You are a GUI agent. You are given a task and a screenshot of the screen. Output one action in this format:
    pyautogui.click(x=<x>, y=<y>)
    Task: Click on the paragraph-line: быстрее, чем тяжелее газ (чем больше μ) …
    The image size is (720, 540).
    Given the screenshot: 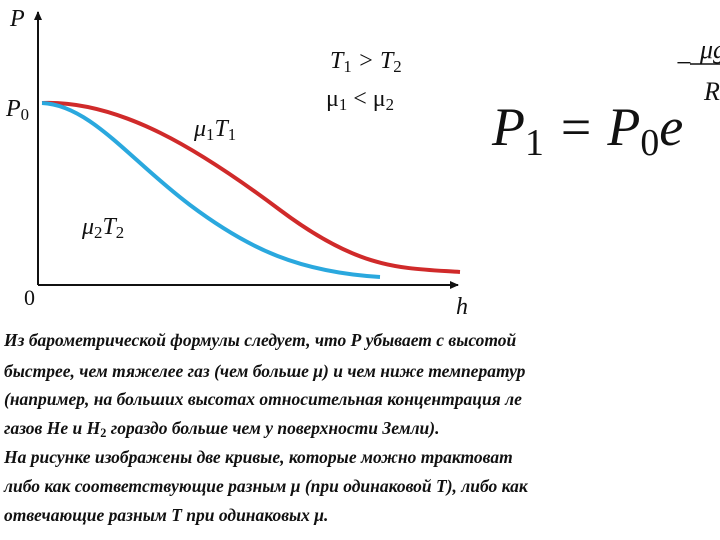 What is the action you would take?
    pyautogui.click(x=265, y=371)
    